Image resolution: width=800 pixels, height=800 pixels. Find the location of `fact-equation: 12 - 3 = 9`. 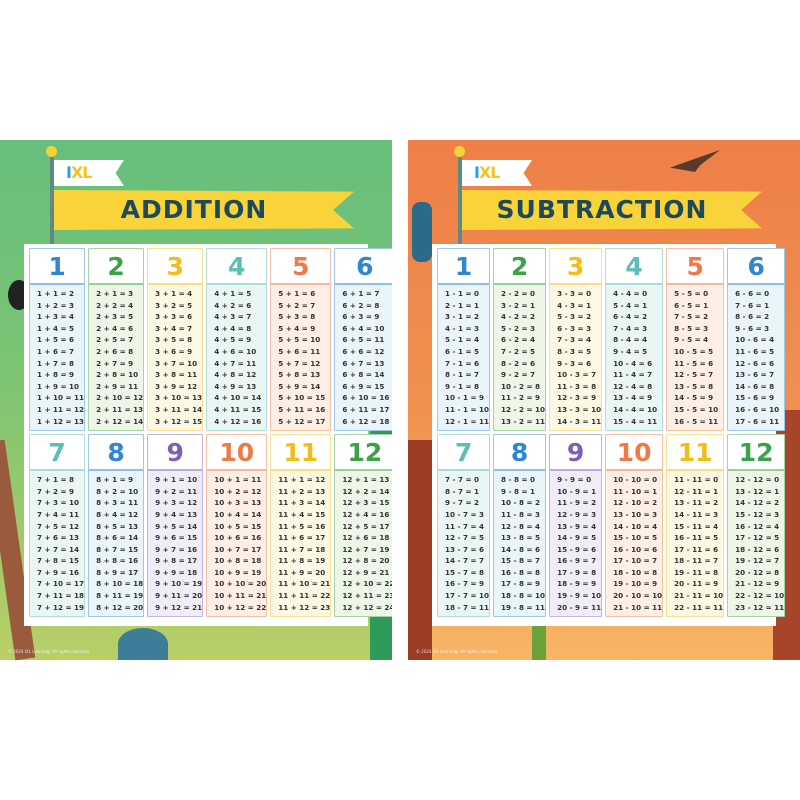

fact-equation: 12 - 3 = 9 is located at coordinates (577, 398).